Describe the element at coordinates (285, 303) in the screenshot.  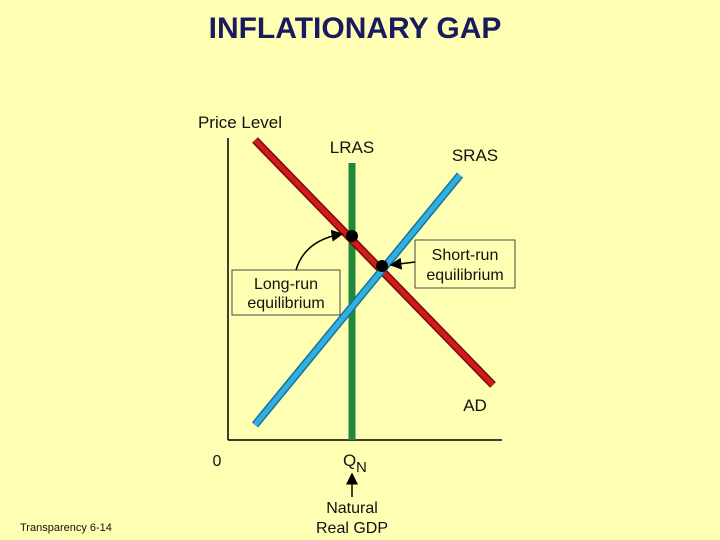
I see `long-run-text: equilibrium` at that location.